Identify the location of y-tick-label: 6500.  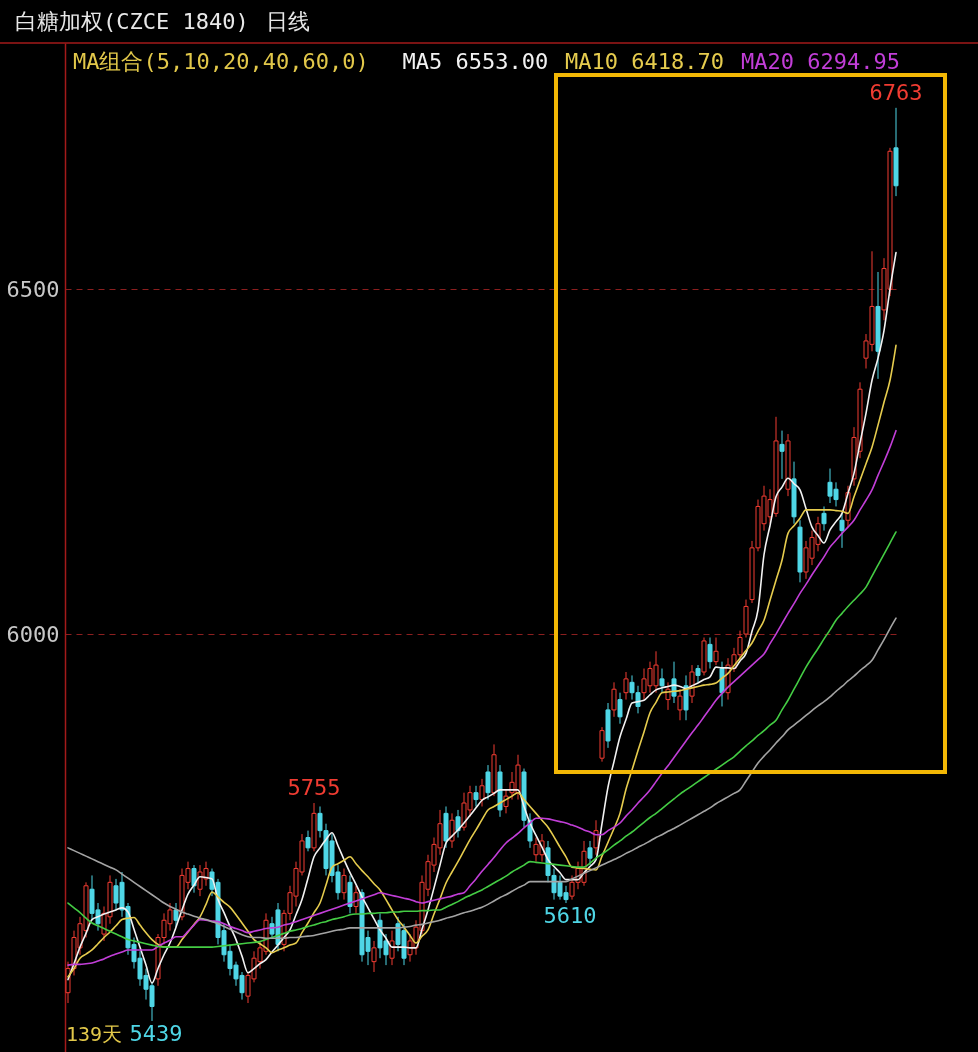
(33, 289).